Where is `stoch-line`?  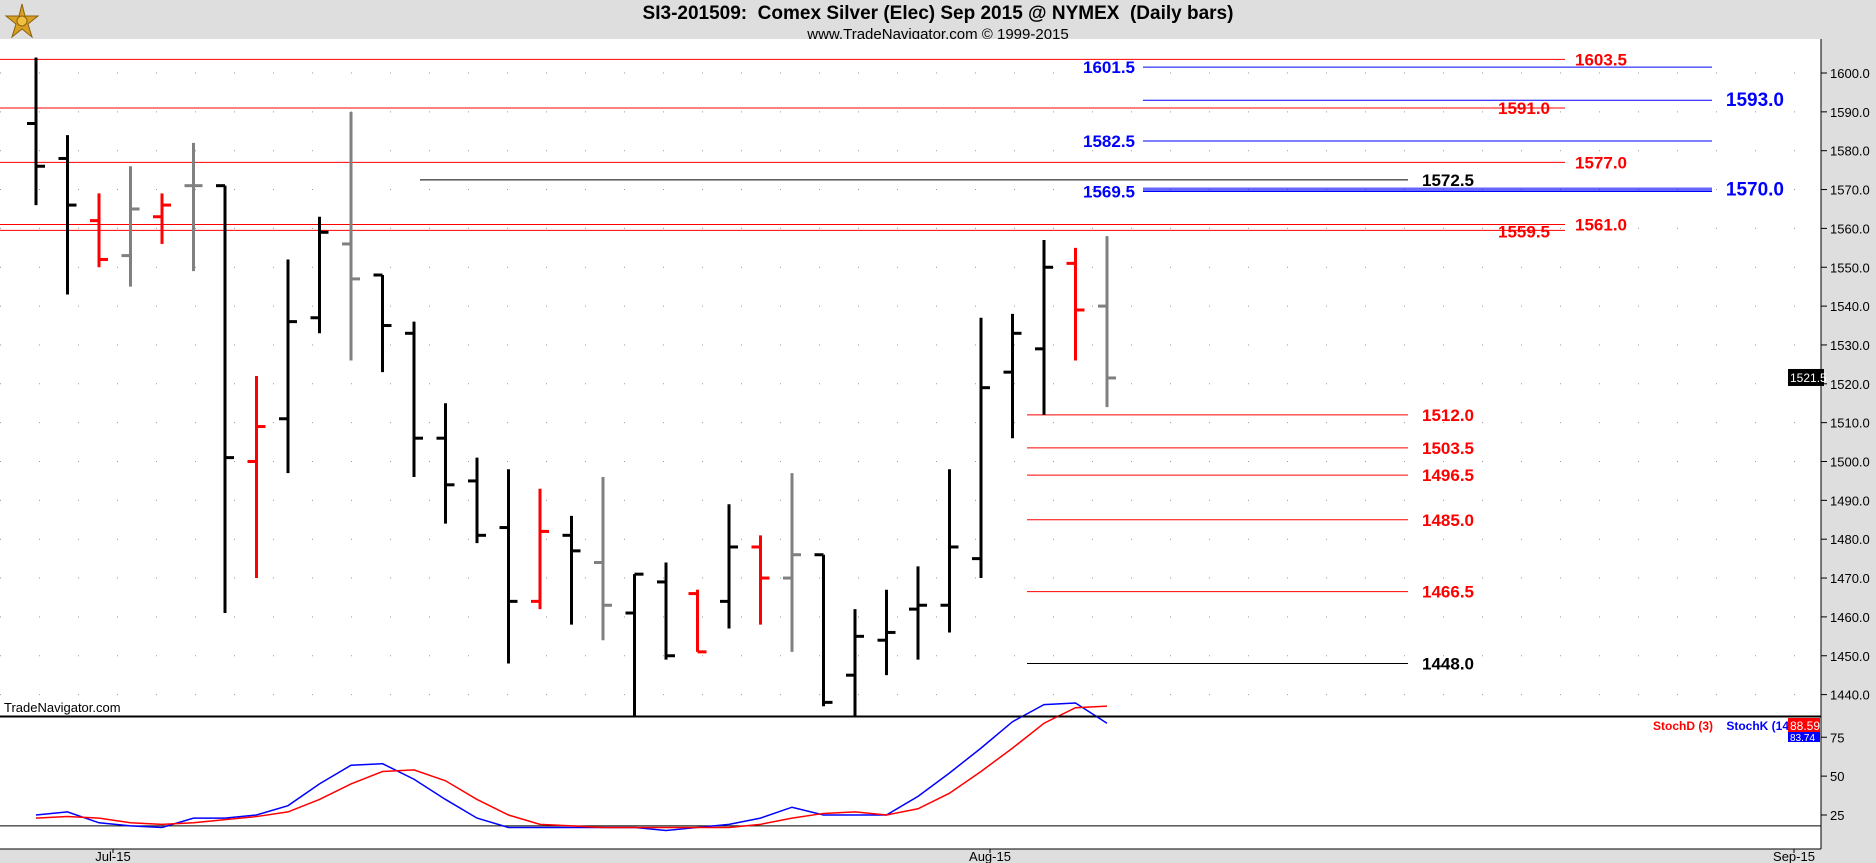 stoch-line is located at coordinates (571, 767).